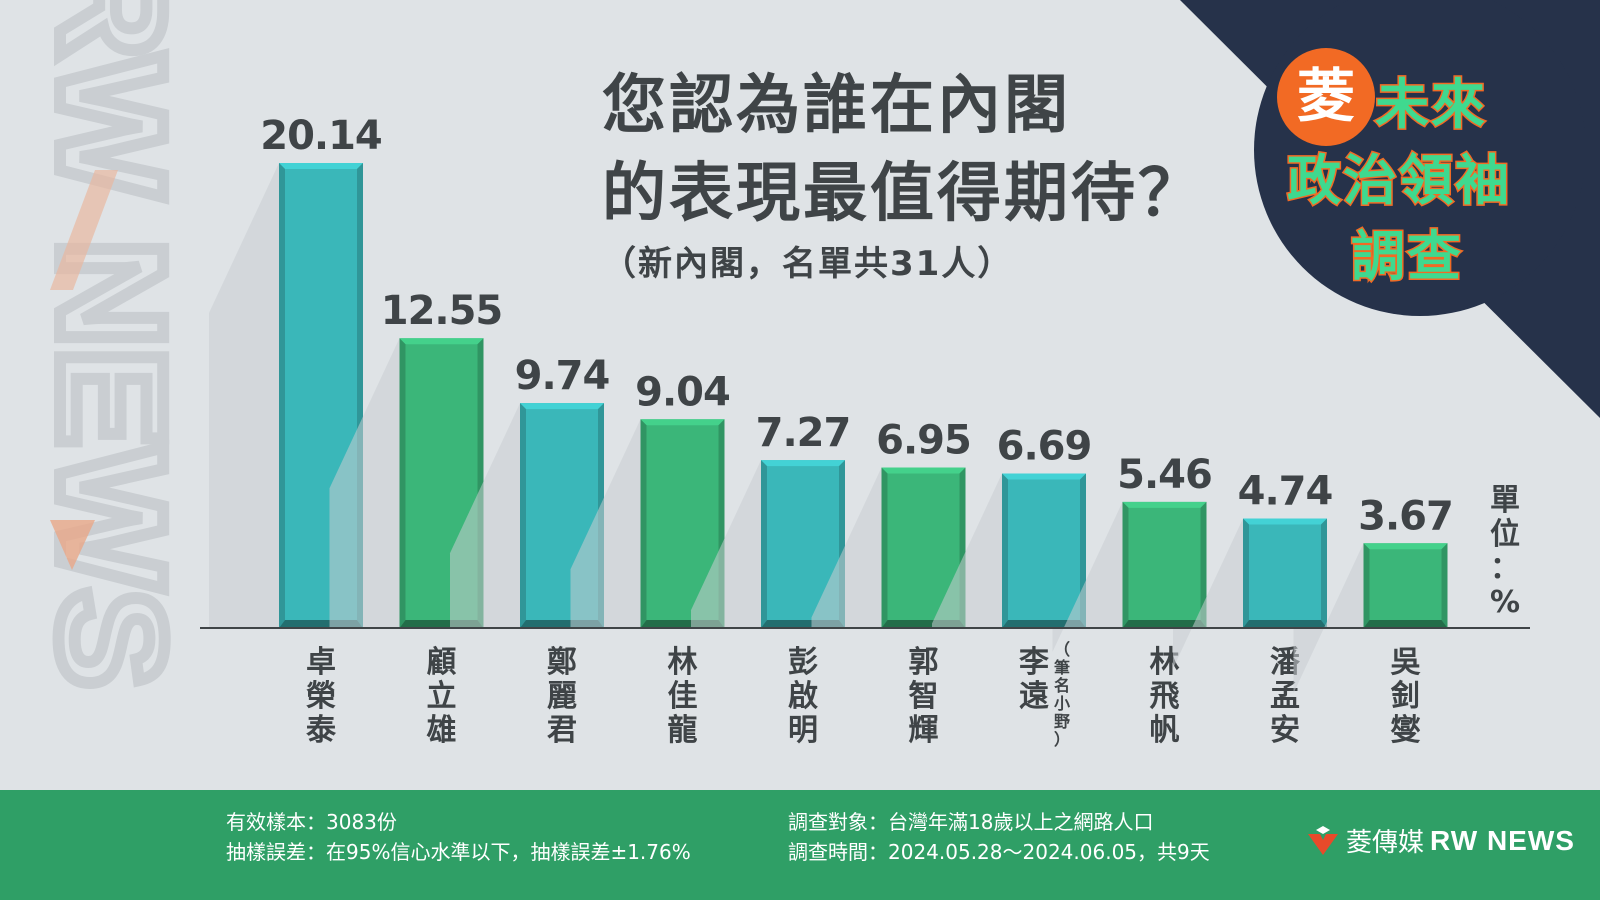 The width and height of the screenshot is (1600, 900). Describe the element at coordinates (311, 822) in the screenshot. I see `footer-sample: 有效樣本：3083份` at that location.